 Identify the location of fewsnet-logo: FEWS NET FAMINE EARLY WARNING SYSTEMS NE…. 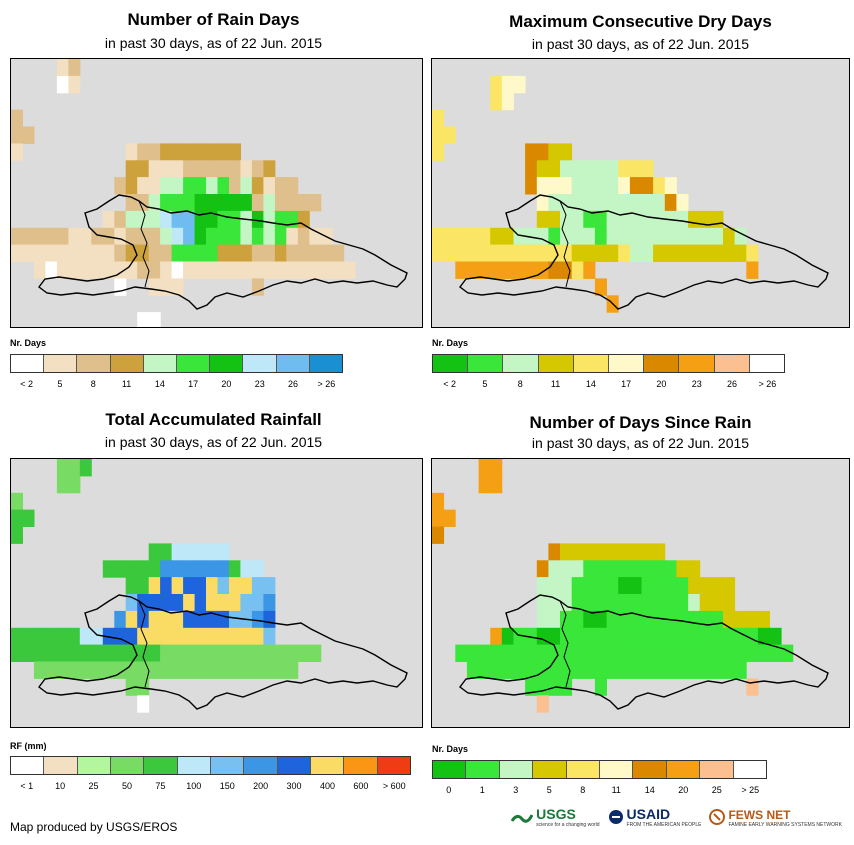
(775, 817).